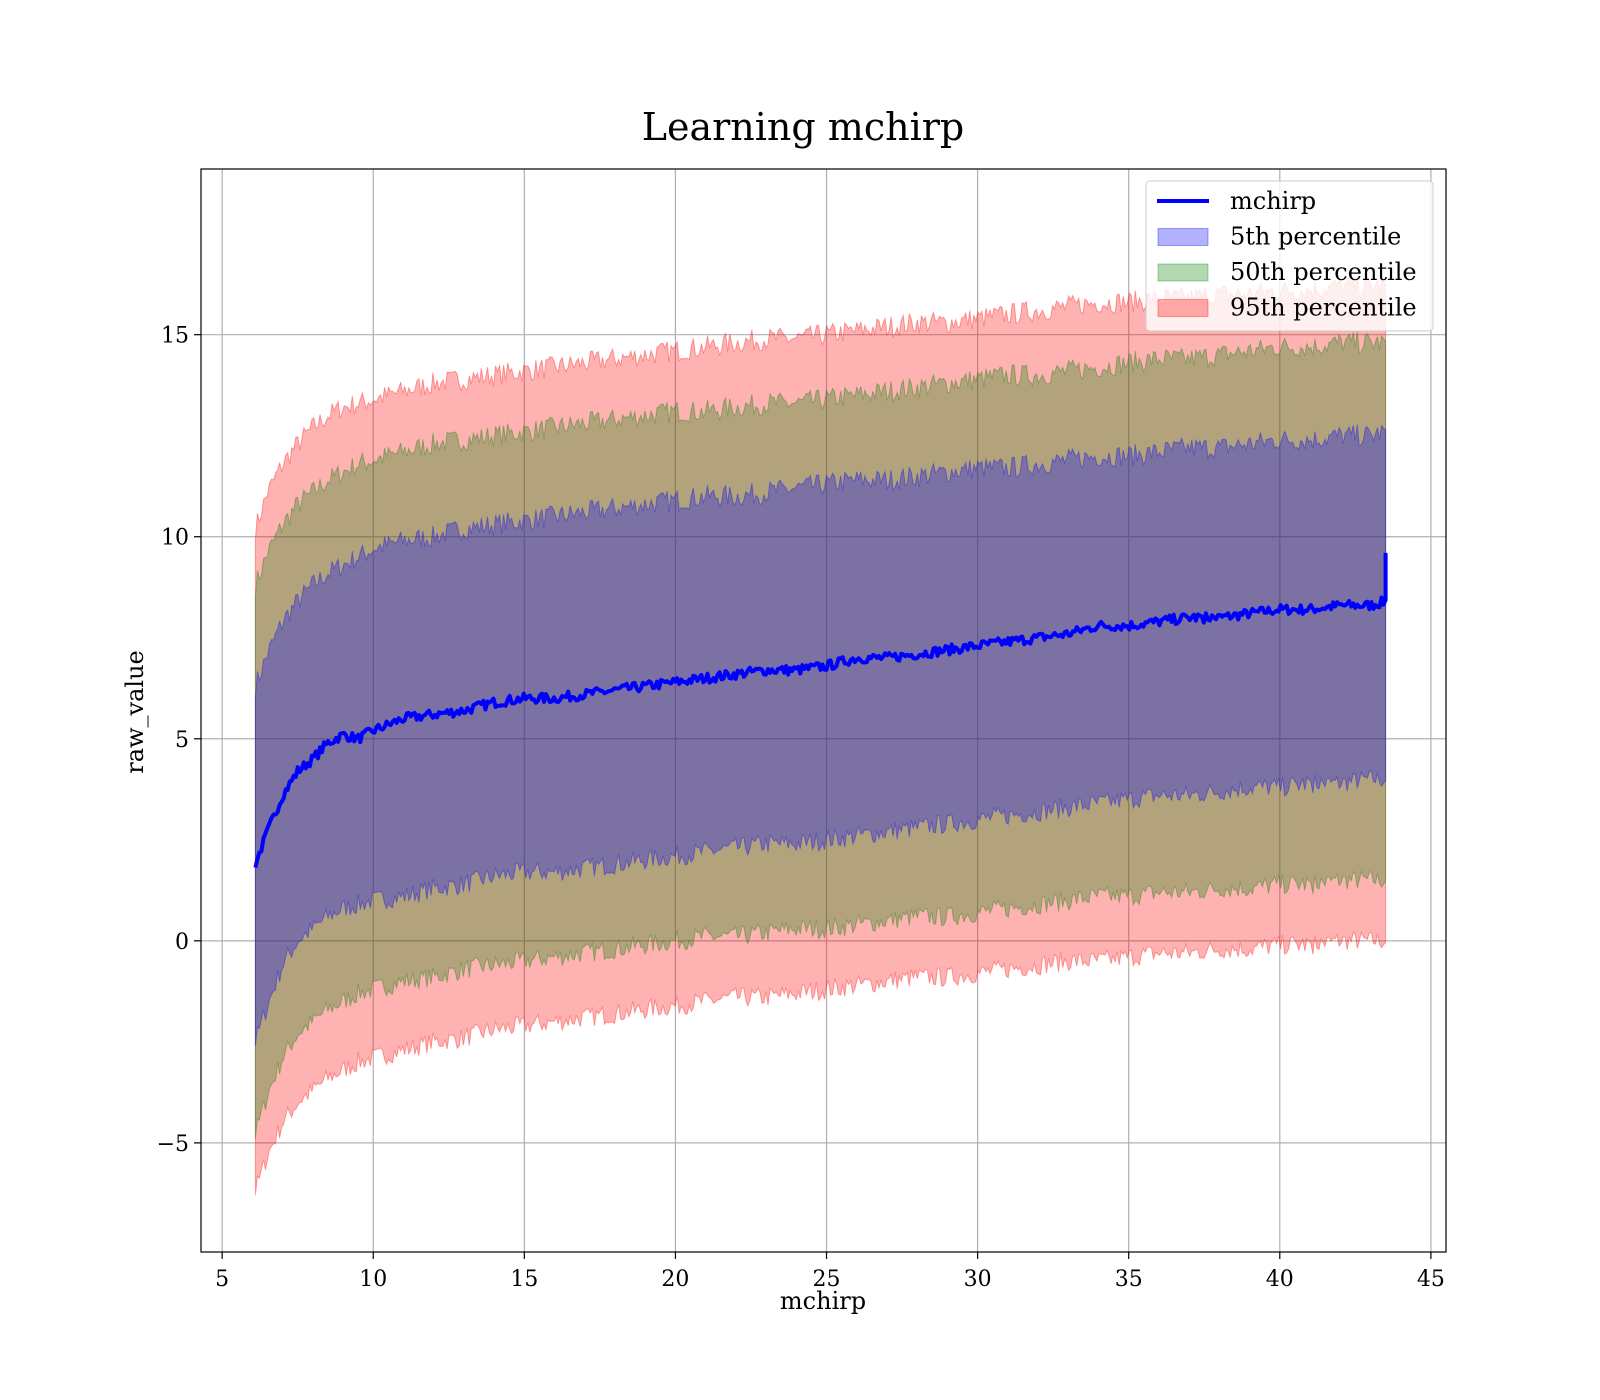  I want to click on legend-box, so click(1289, 256).